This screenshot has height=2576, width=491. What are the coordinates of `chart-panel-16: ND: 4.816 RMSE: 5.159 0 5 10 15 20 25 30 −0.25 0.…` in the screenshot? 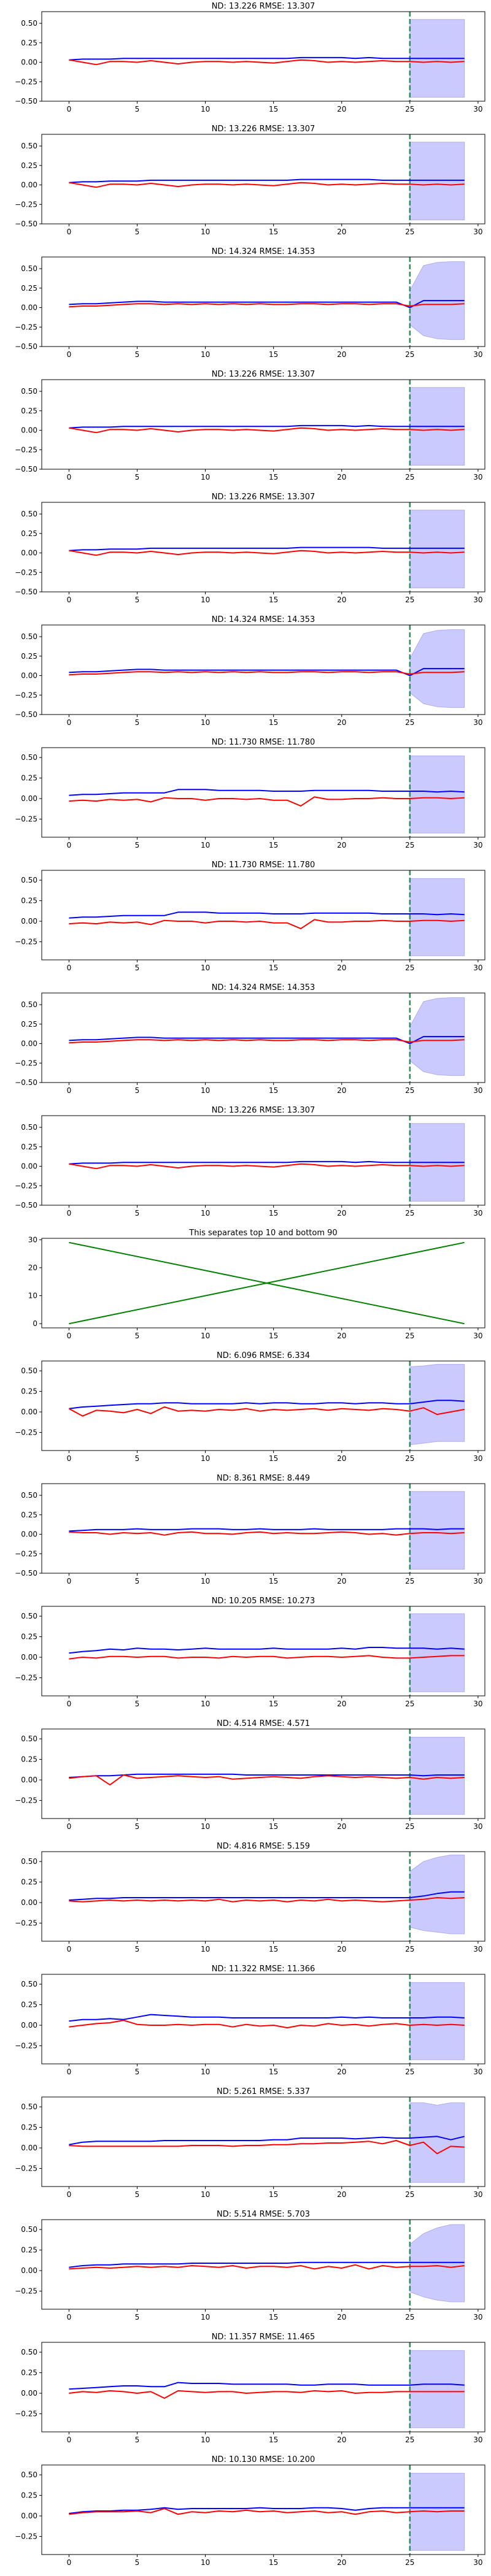 It's located at (250, 1897).